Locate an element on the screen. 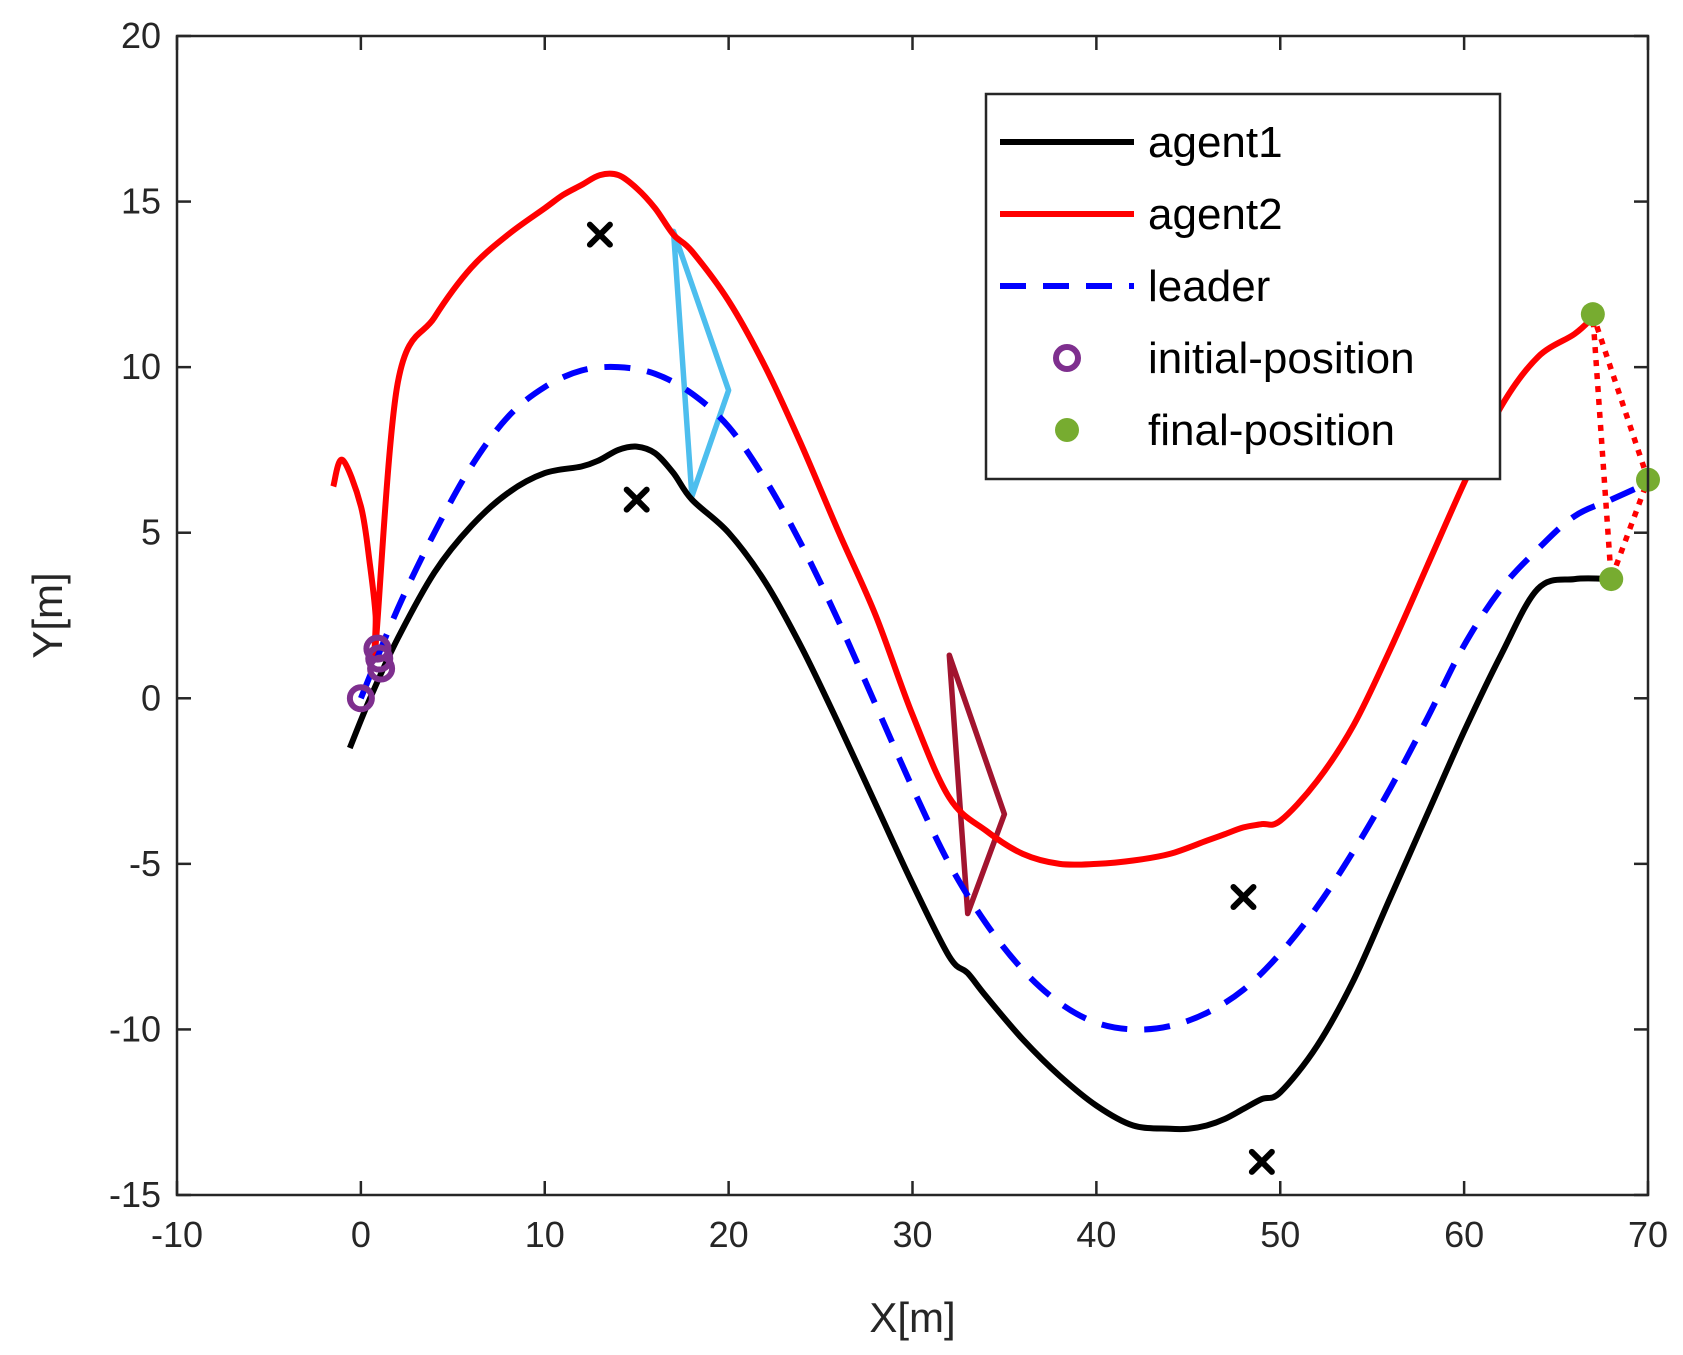  legend-sample-final-position is located at coordinates (1067, 430).